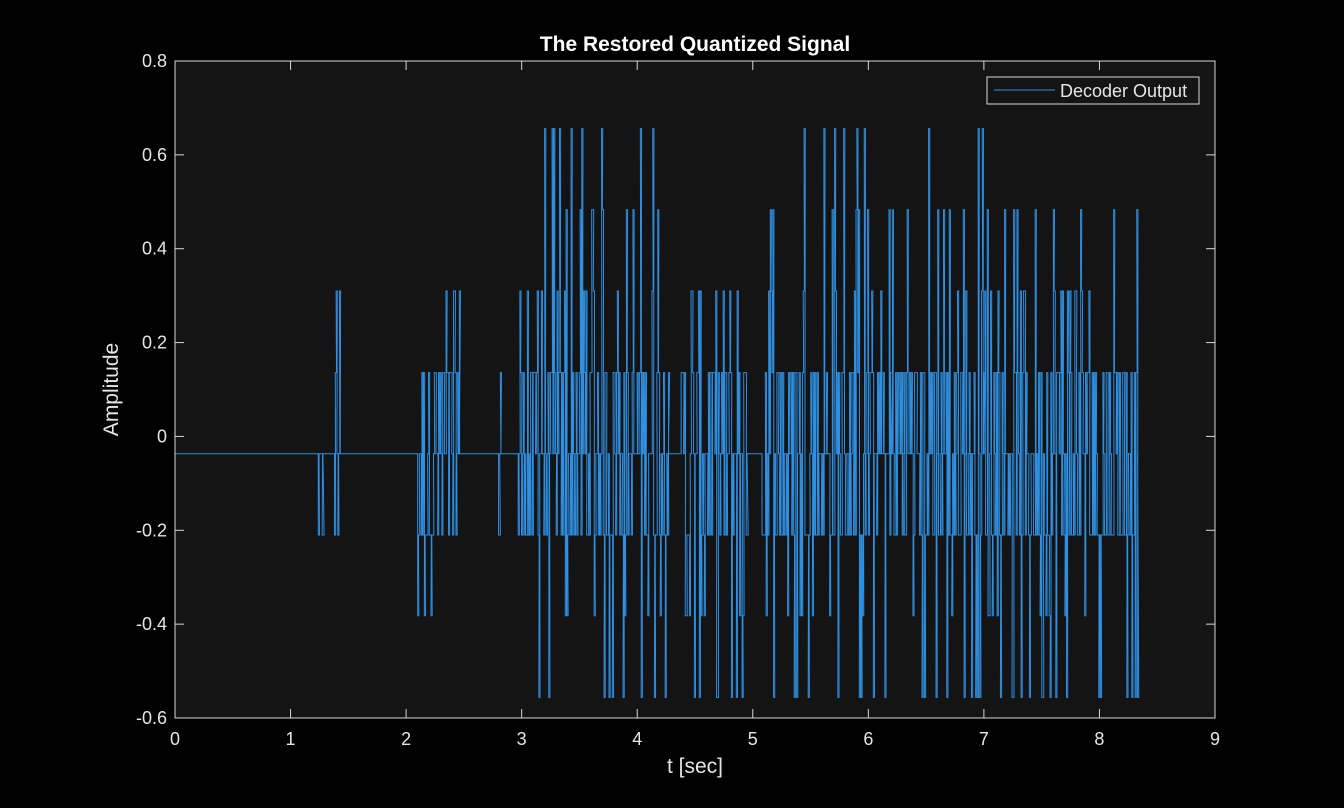 The height and width of the screenshot is (808, 1344). I want to click on x-tick-label: 6, so click(868, 739).